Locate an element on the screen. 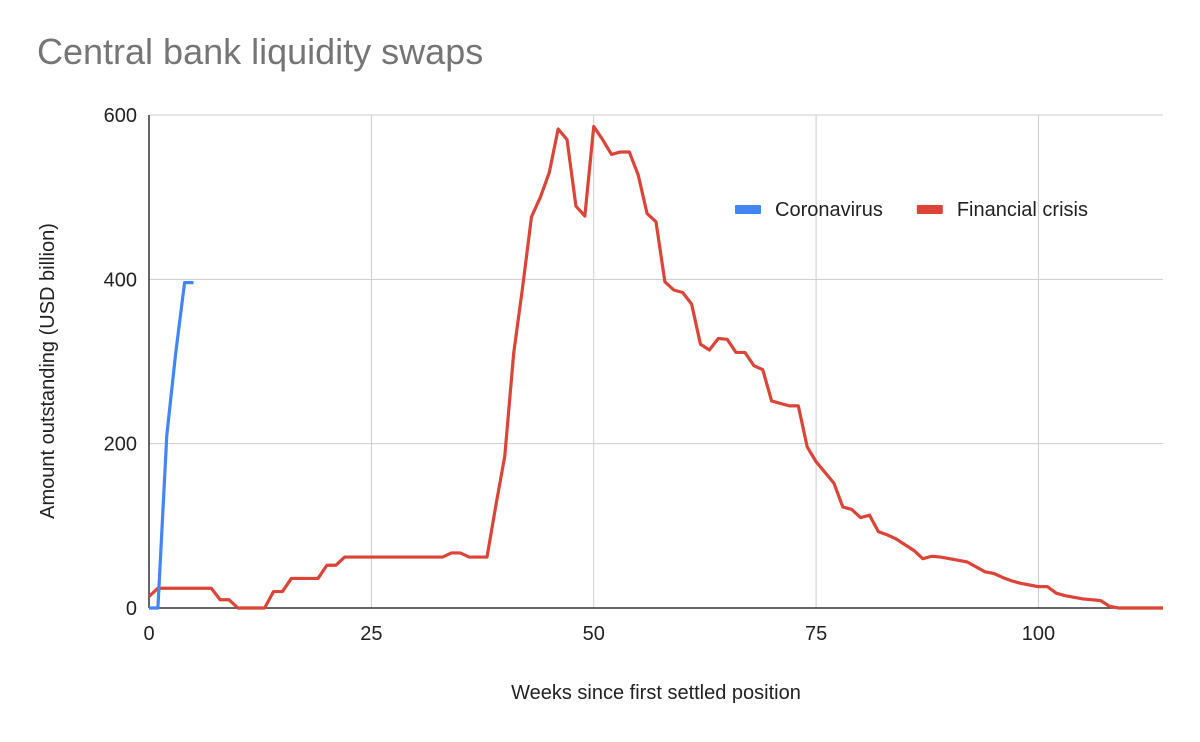 This screenshot has width=1200, height=742. series-line-coronavirus is located at coordinates (171, 445).